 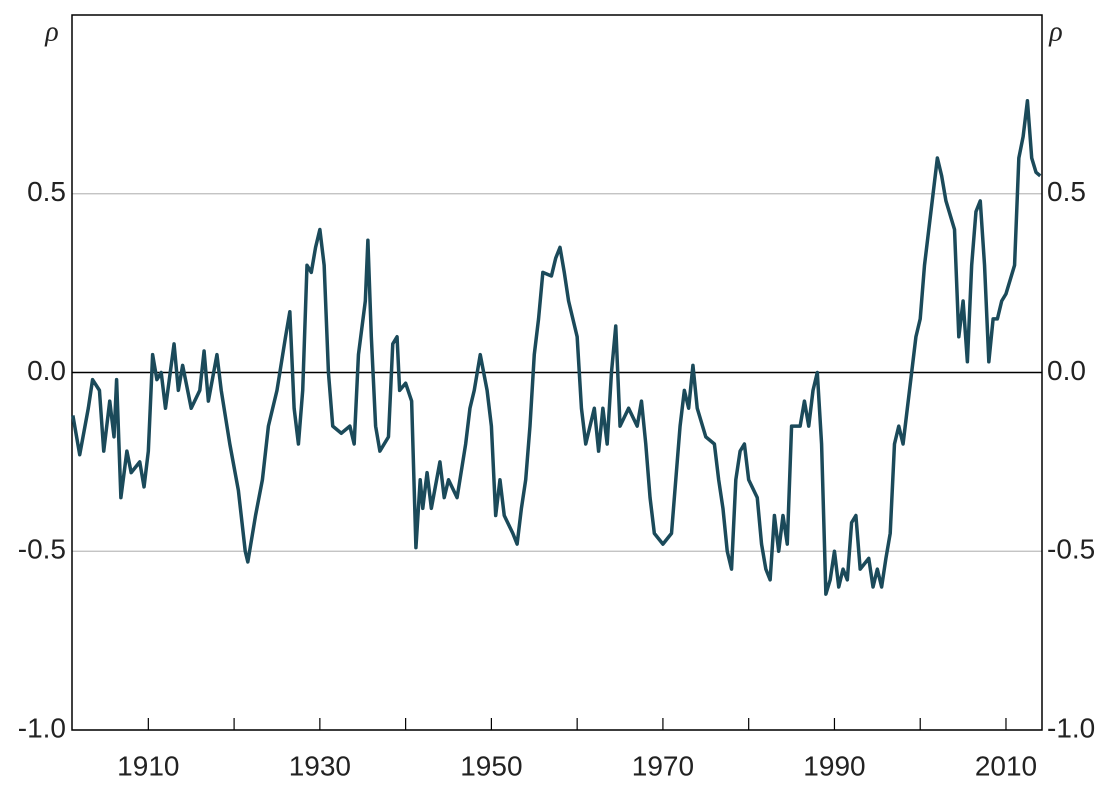 What do you see at coordinates (1071, 727) in the screenshot?
I see `y2-tick-label: -1.0` at bounding box center [1071, 727].